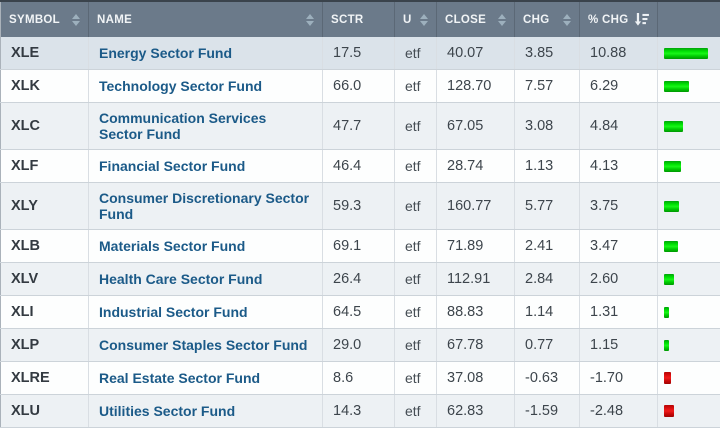 The height and width of the screenshot is (429, 720). I want to click on symbol-cell: XLB, so click(44, 246).